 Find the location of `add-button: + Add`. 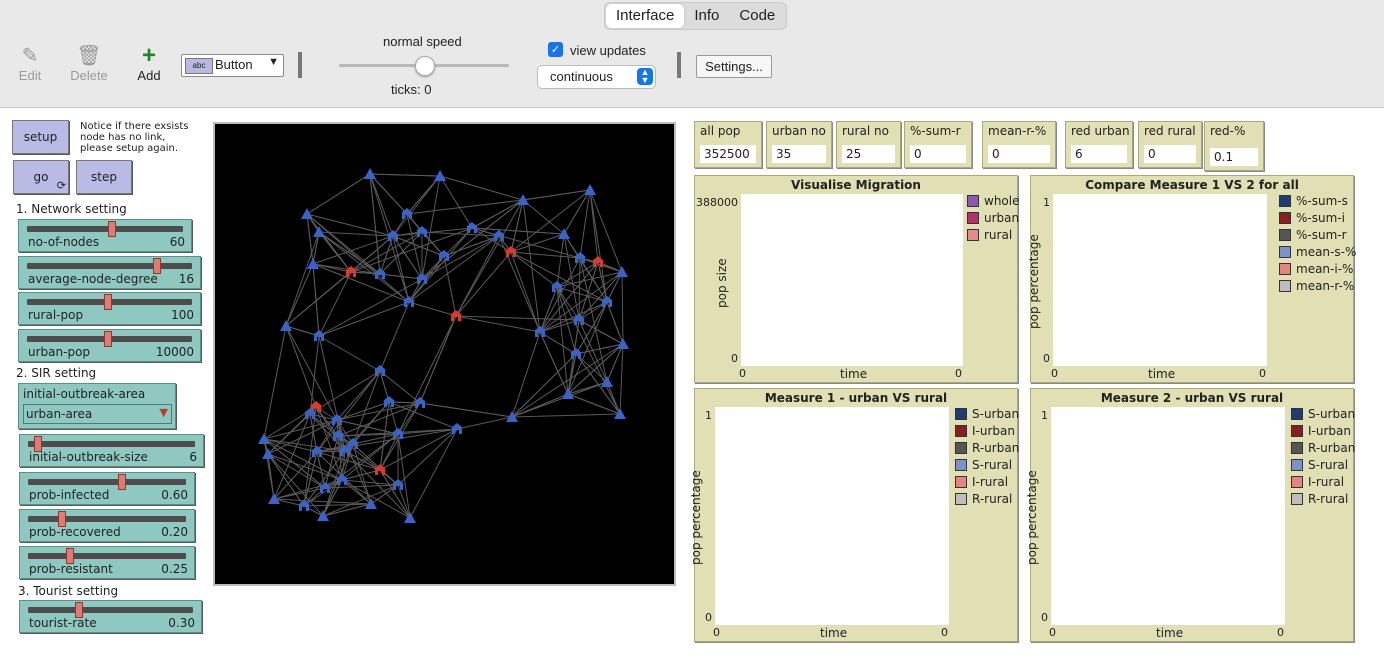

add-button: + Add is located at coordinates (149, 63).